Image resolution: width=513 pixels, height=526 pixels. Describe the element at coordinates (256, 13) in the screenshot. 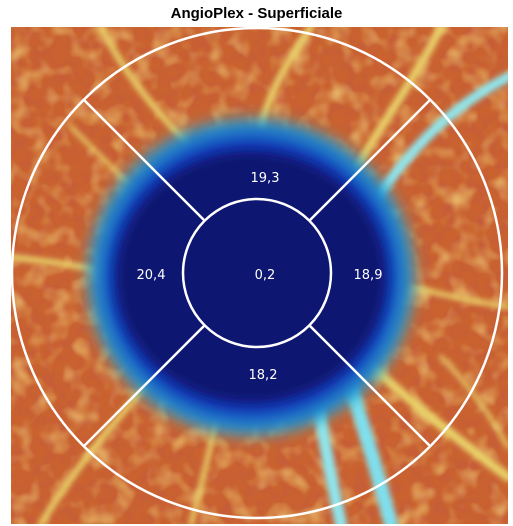

I see `image-title: AngioPlex - Superficiale` at that location.